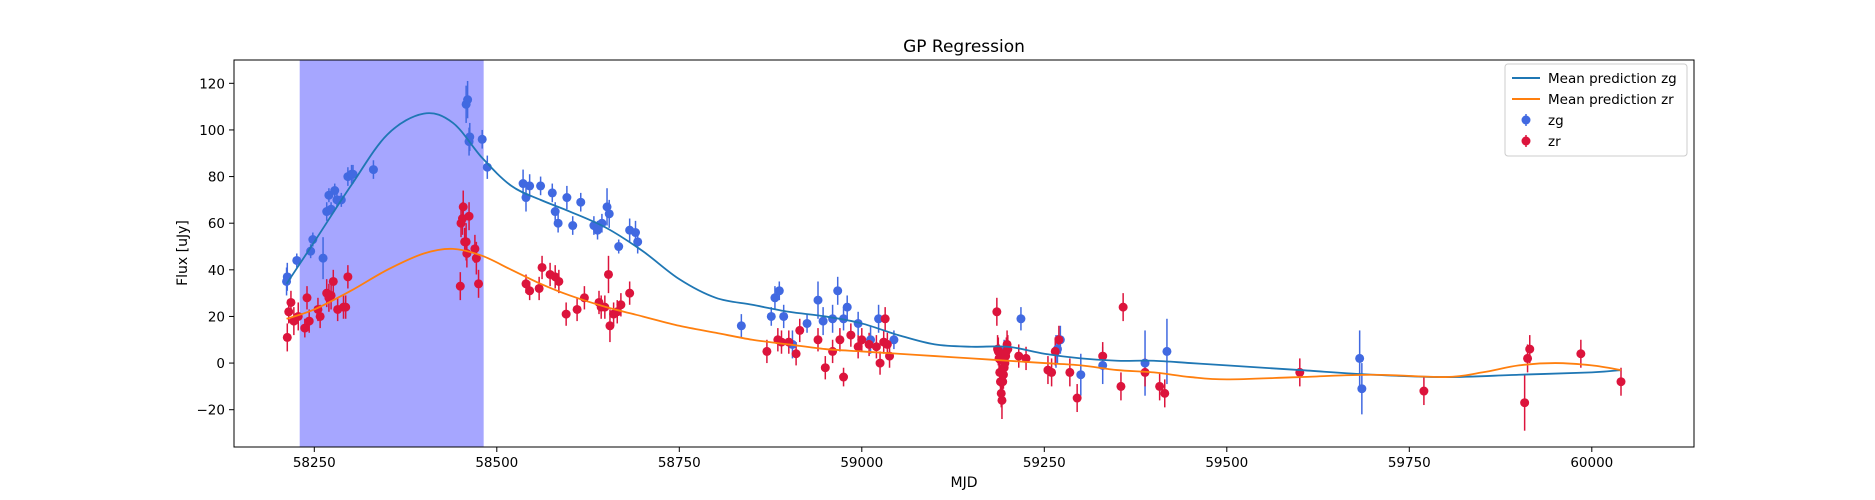 This screenshot has width=1875, height=500. Describe the element at coordinates (216, 178) in the screenshot. I see `y-tick-label: 80` at that location.